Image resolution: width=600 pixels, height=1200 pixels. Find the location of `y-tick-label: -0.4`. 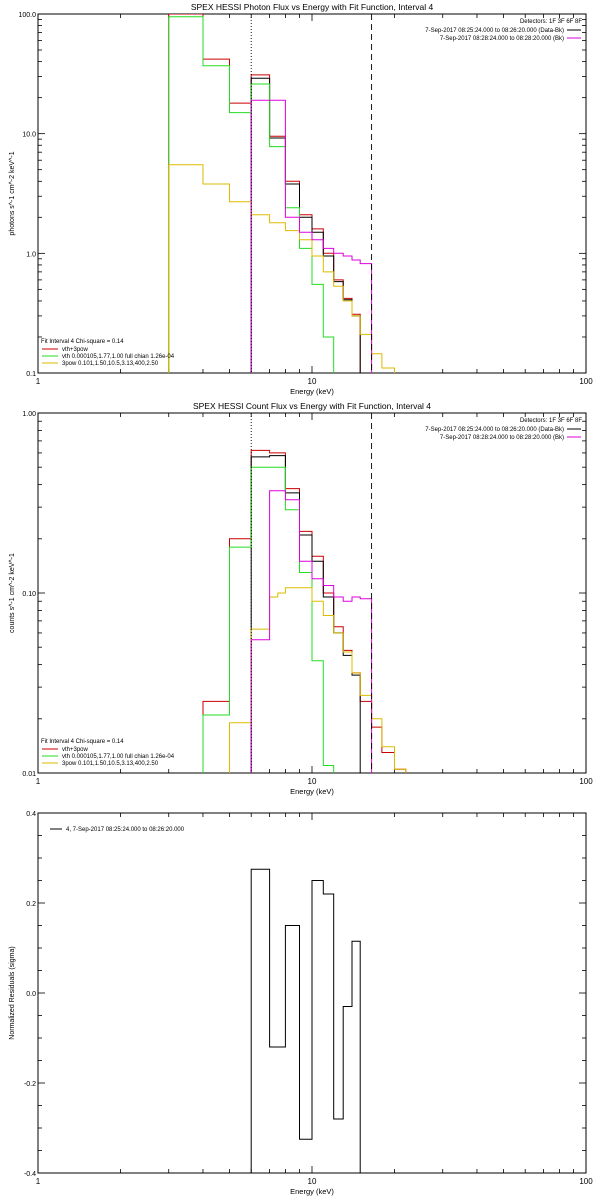

y-tick-label: -0.4 is located at coordinates (30, 1174).